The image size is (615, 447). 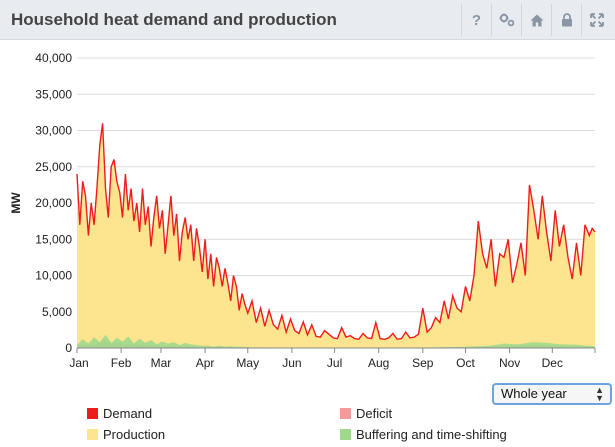 What do you see at coordinates (53, 276) in the screenshot?
I see `y-tick-label: 10,000` at bounding box center [53, 276].